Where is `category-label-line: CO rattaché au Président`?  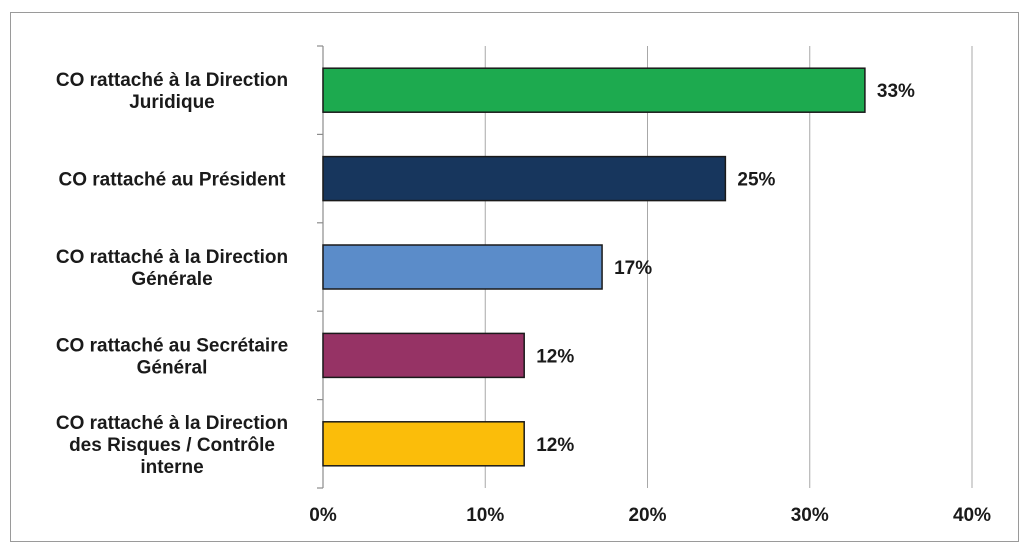 category-label-line: CO rattaché au Président is located at coordinates (172, 180).